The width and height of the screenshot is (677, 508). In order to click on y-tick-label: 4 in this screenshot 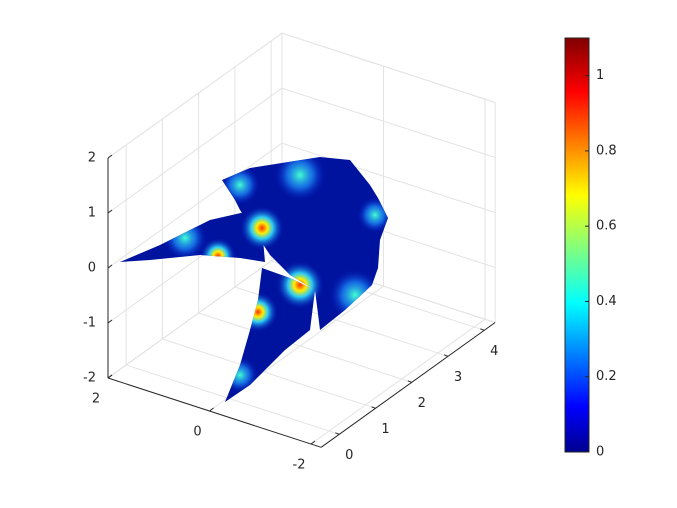, I will do `click(494, 351)`.